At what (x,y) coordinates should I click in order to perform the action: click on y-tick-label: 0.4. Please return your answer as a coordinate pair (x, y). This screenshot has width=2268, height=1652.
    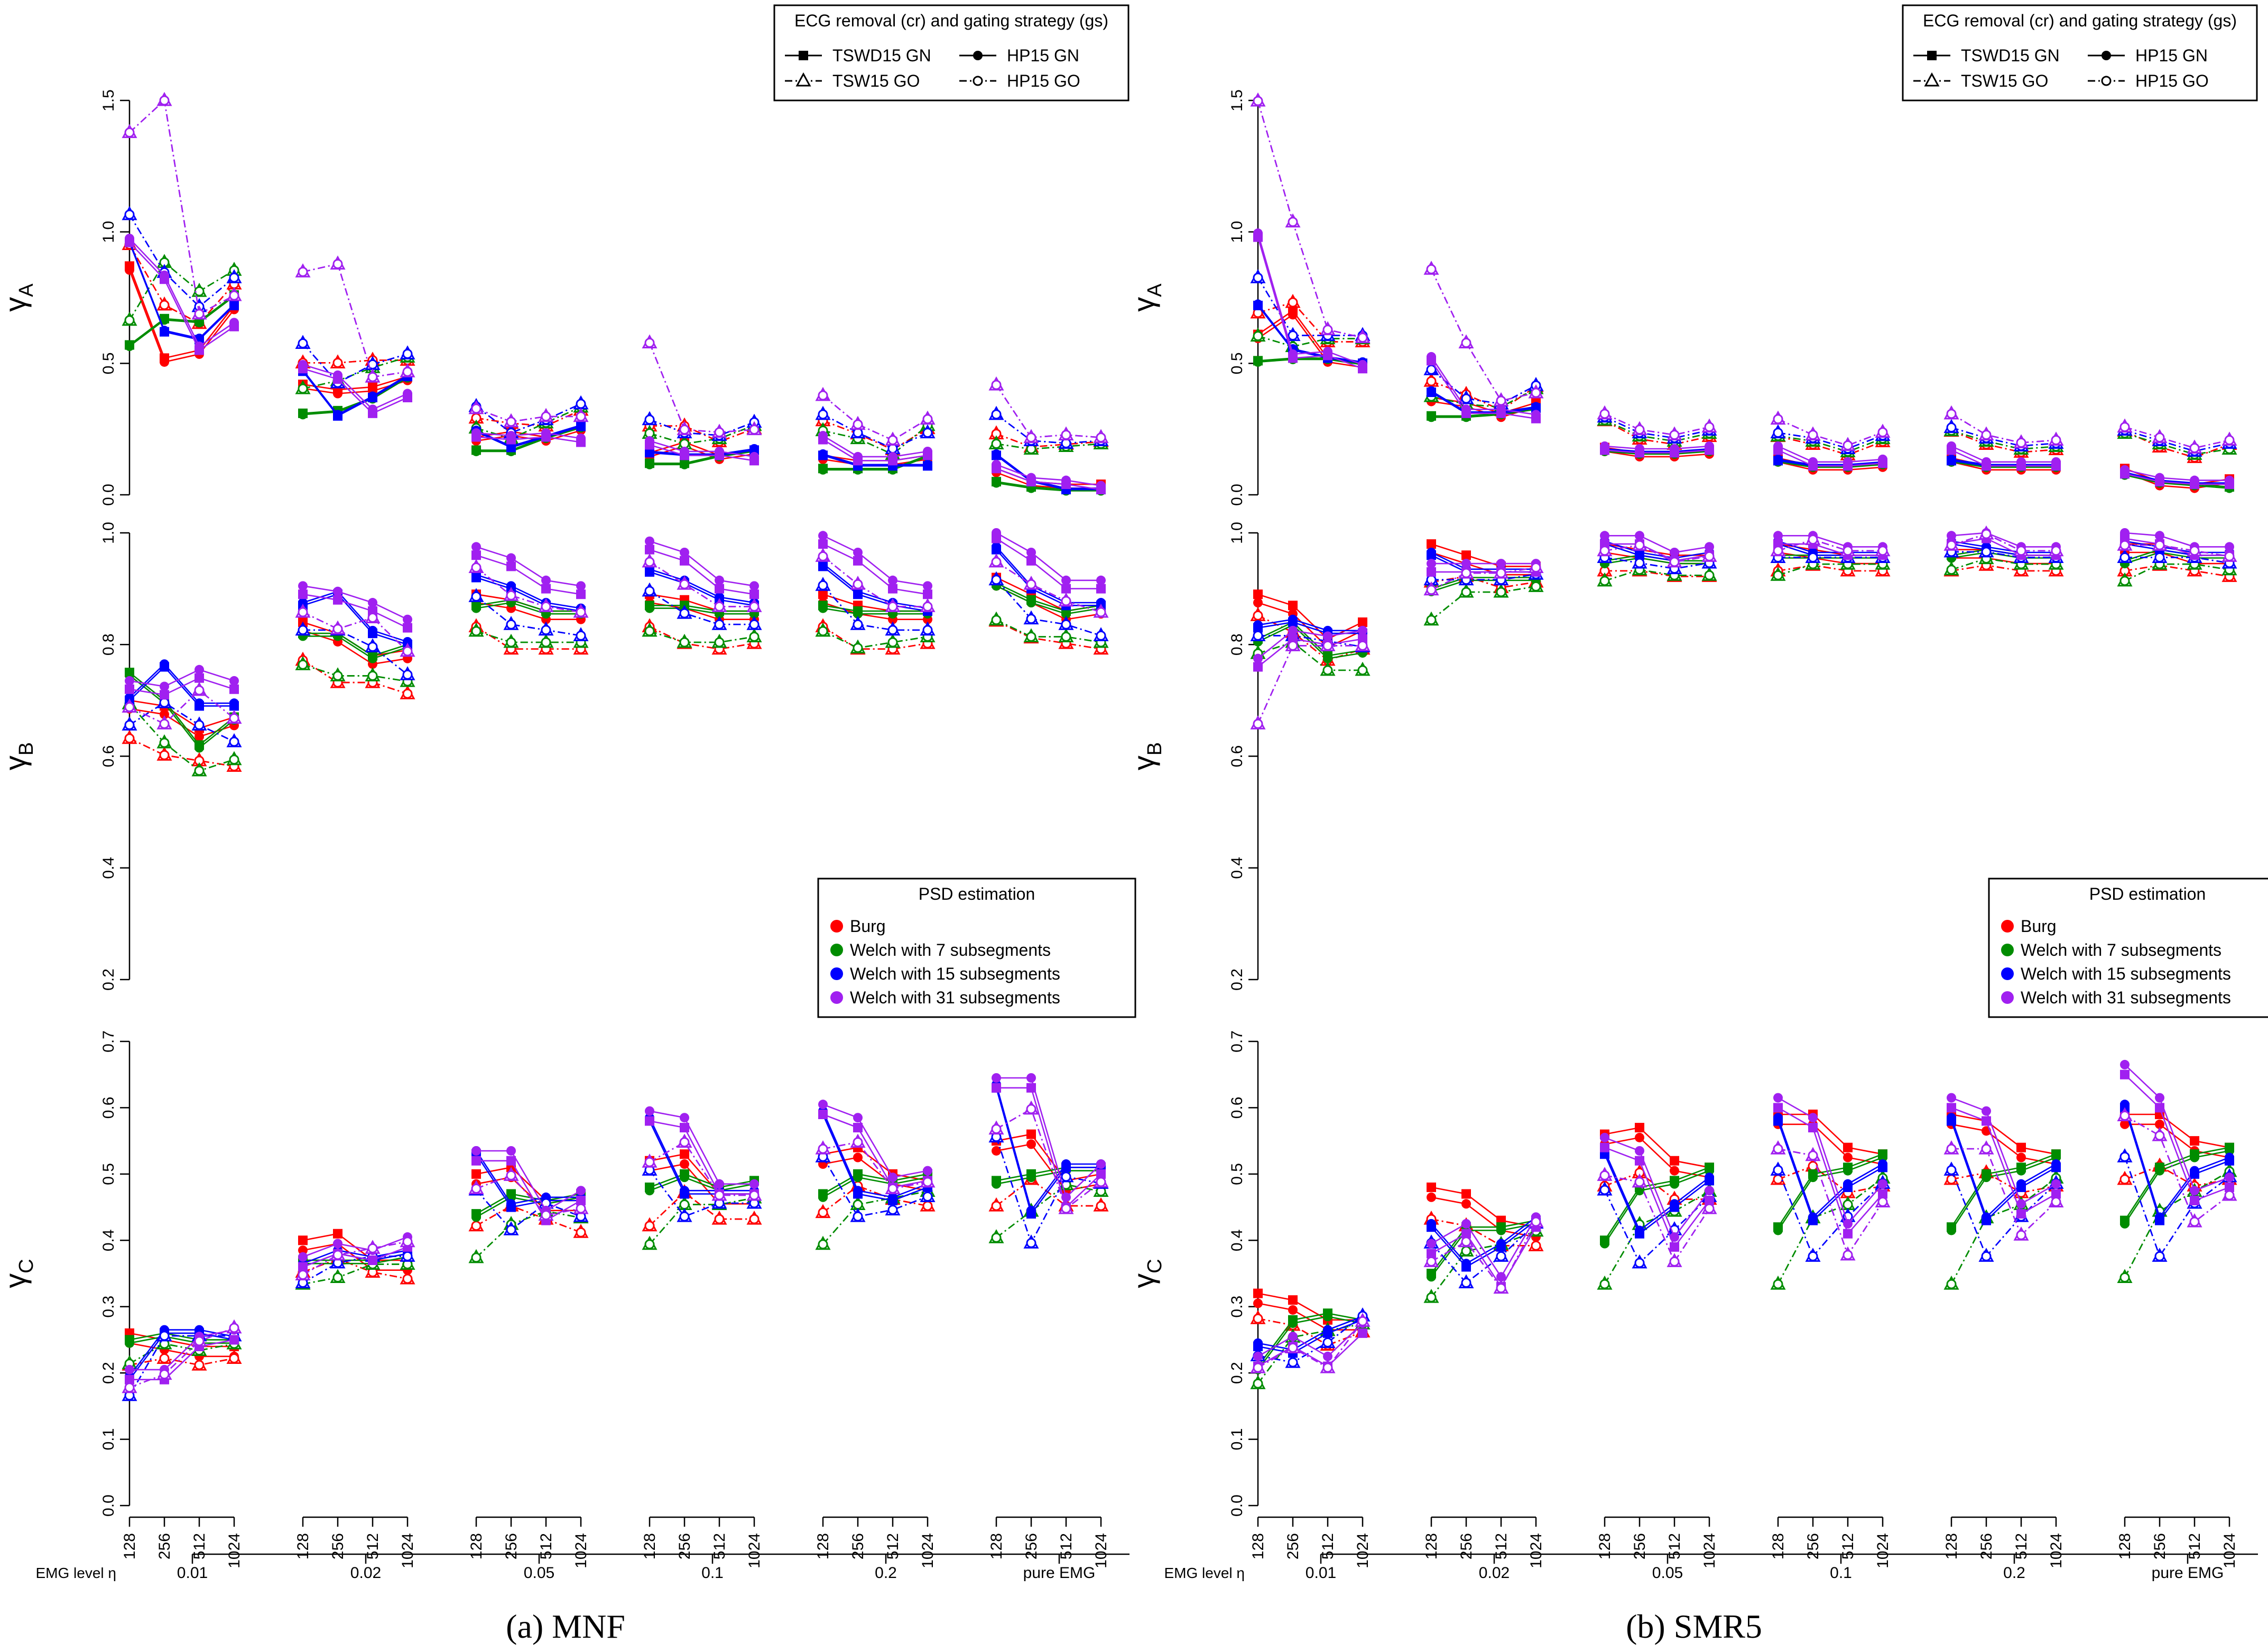
    Looking at the image, I should click on (1237, 868).